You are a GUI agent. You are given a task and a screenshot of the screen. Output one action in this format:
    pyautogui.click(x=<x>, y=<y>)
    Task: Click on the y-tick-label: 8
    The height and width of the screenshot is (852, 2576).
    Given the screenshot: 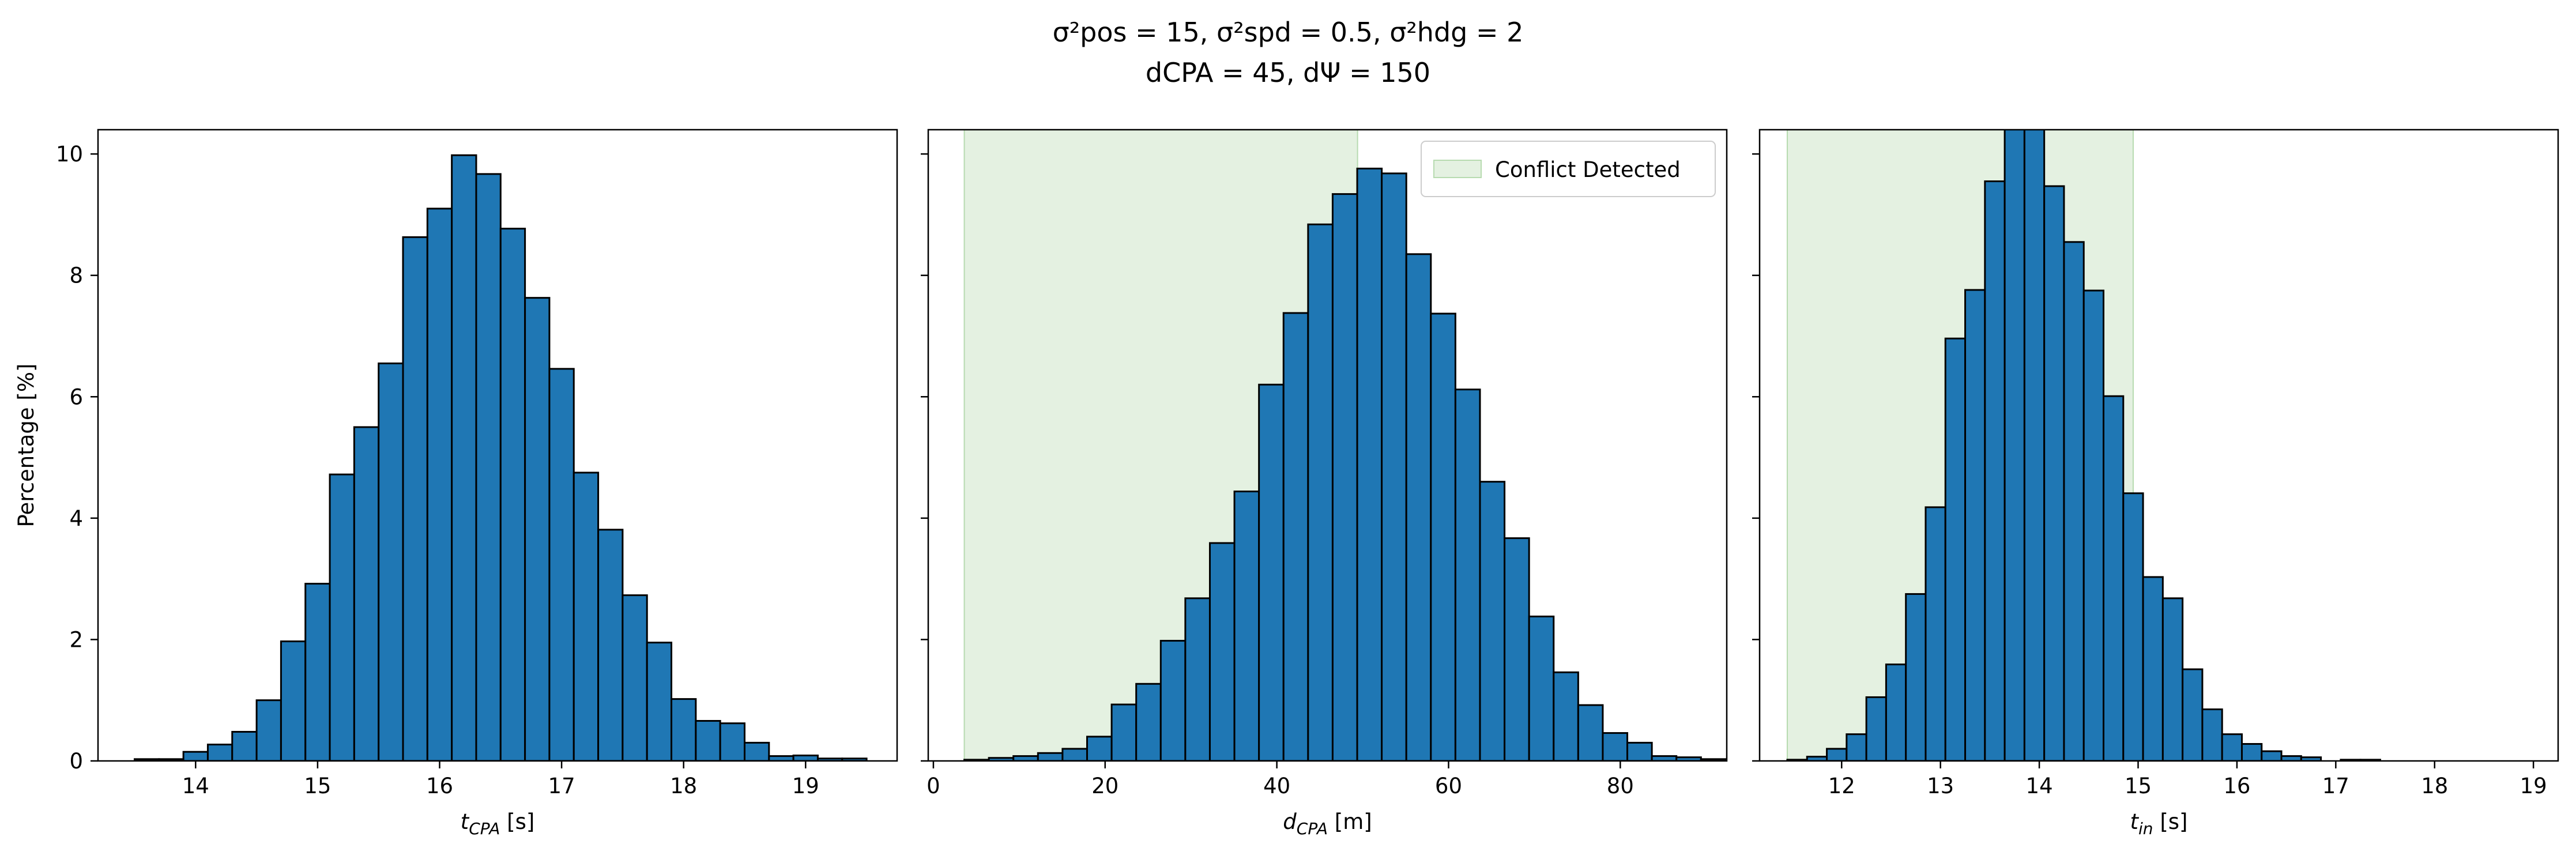 What is the action you would take?
    pyautogui.click(x=76, y=276)
    